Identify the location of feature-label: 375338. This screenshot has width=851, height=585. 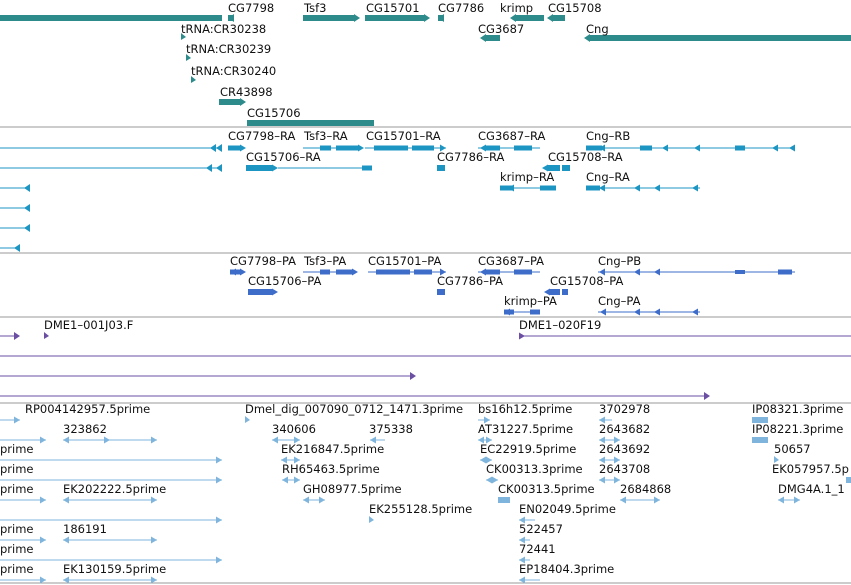
(391, 429).